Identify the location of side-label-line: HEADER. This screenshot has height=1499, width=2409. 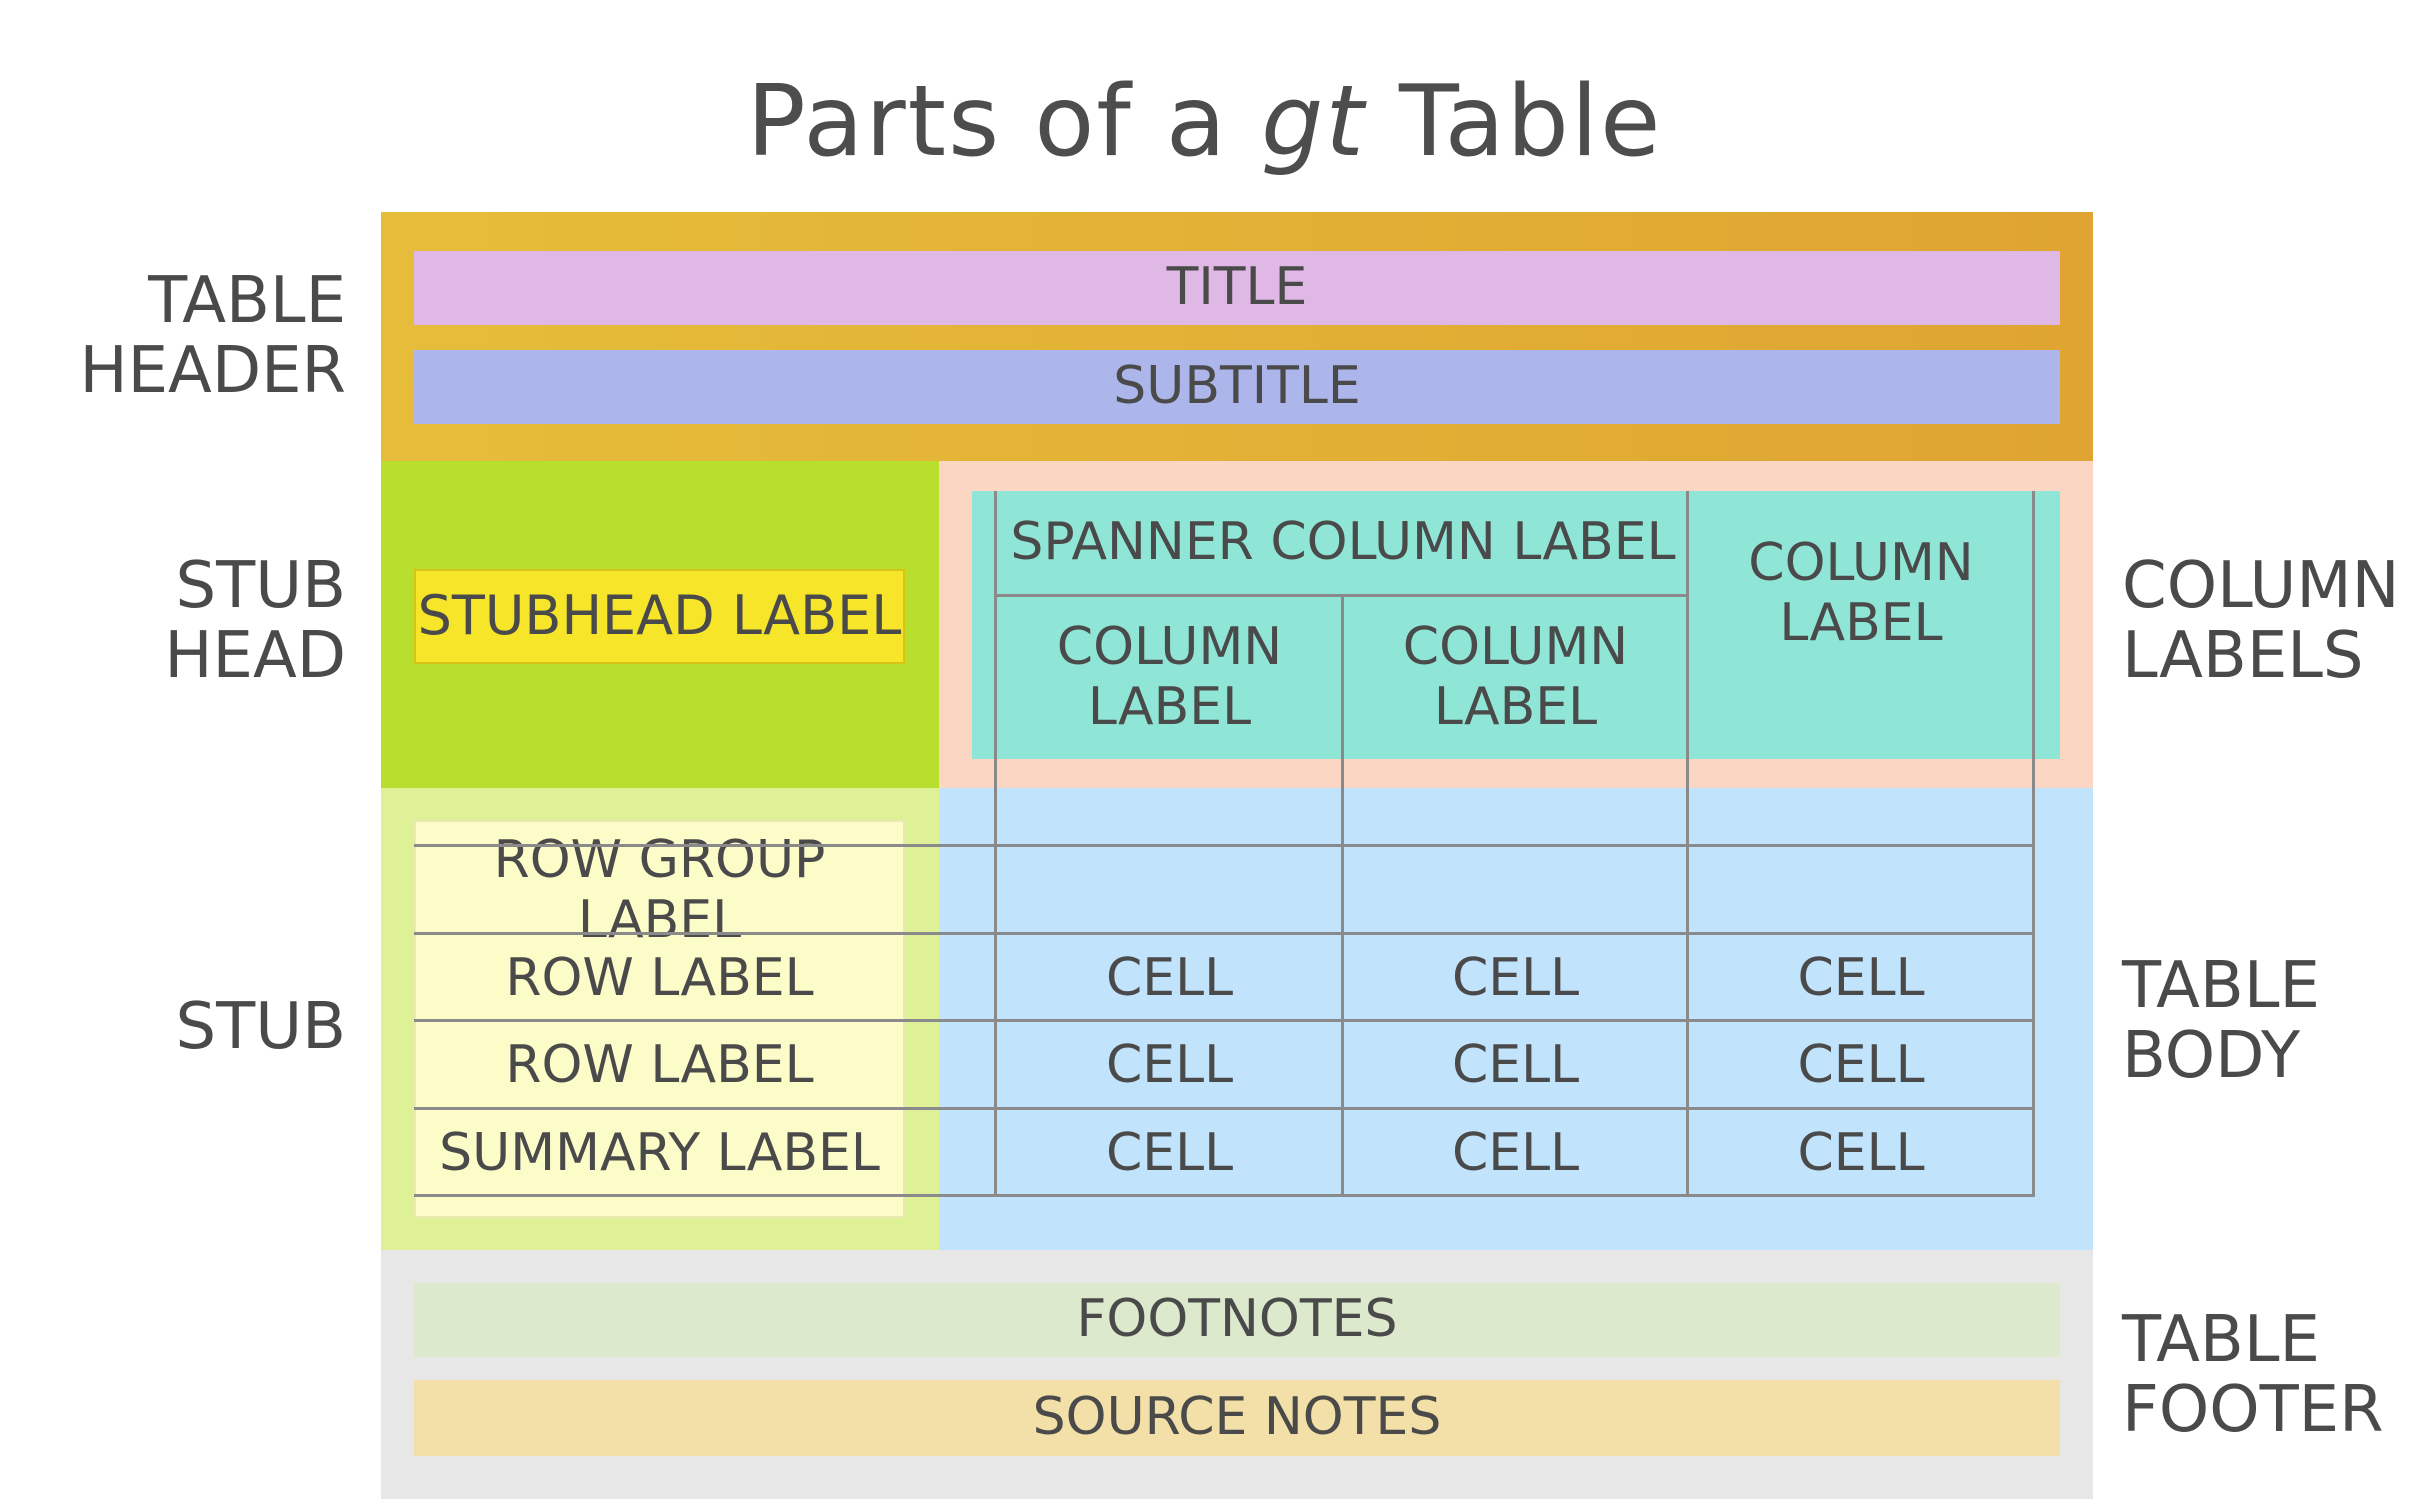
(212, 371).